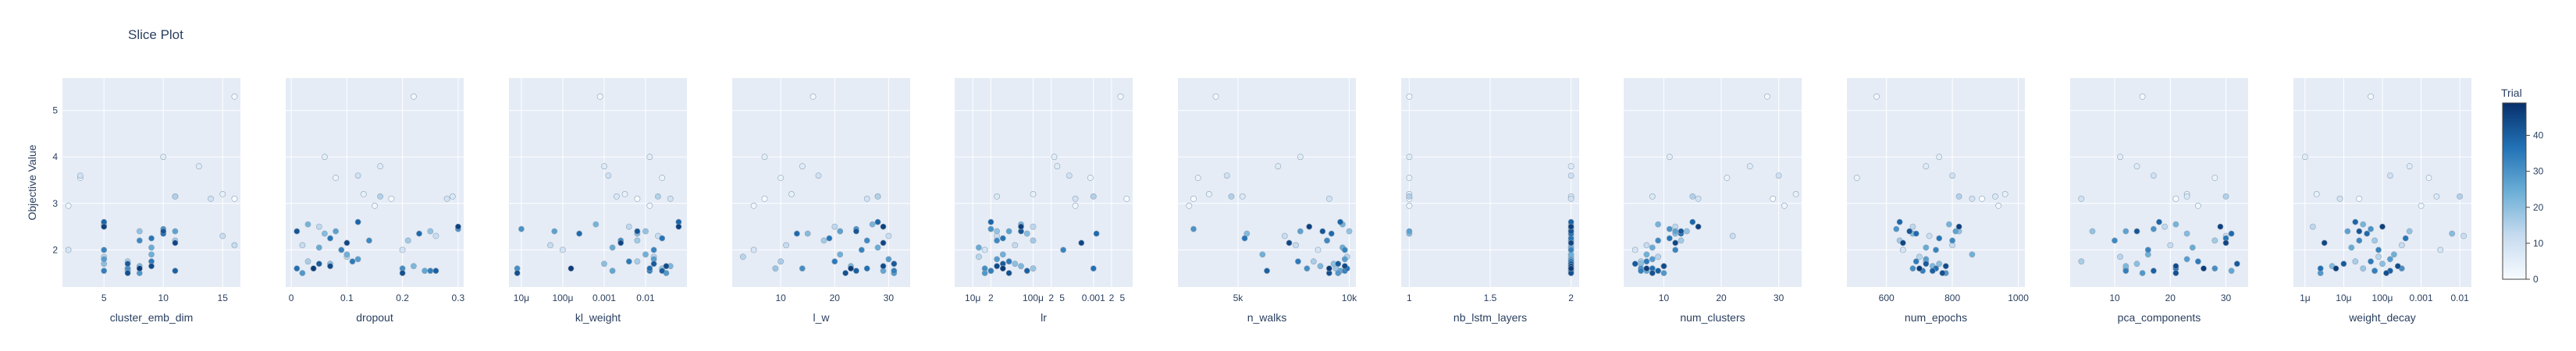 The width and height of the screenshot is (2576, 351). What do you see at coordinates (2514, 191) in the screenshot?
I see `colorbar-gradient` at bounding box center [2514, 191].